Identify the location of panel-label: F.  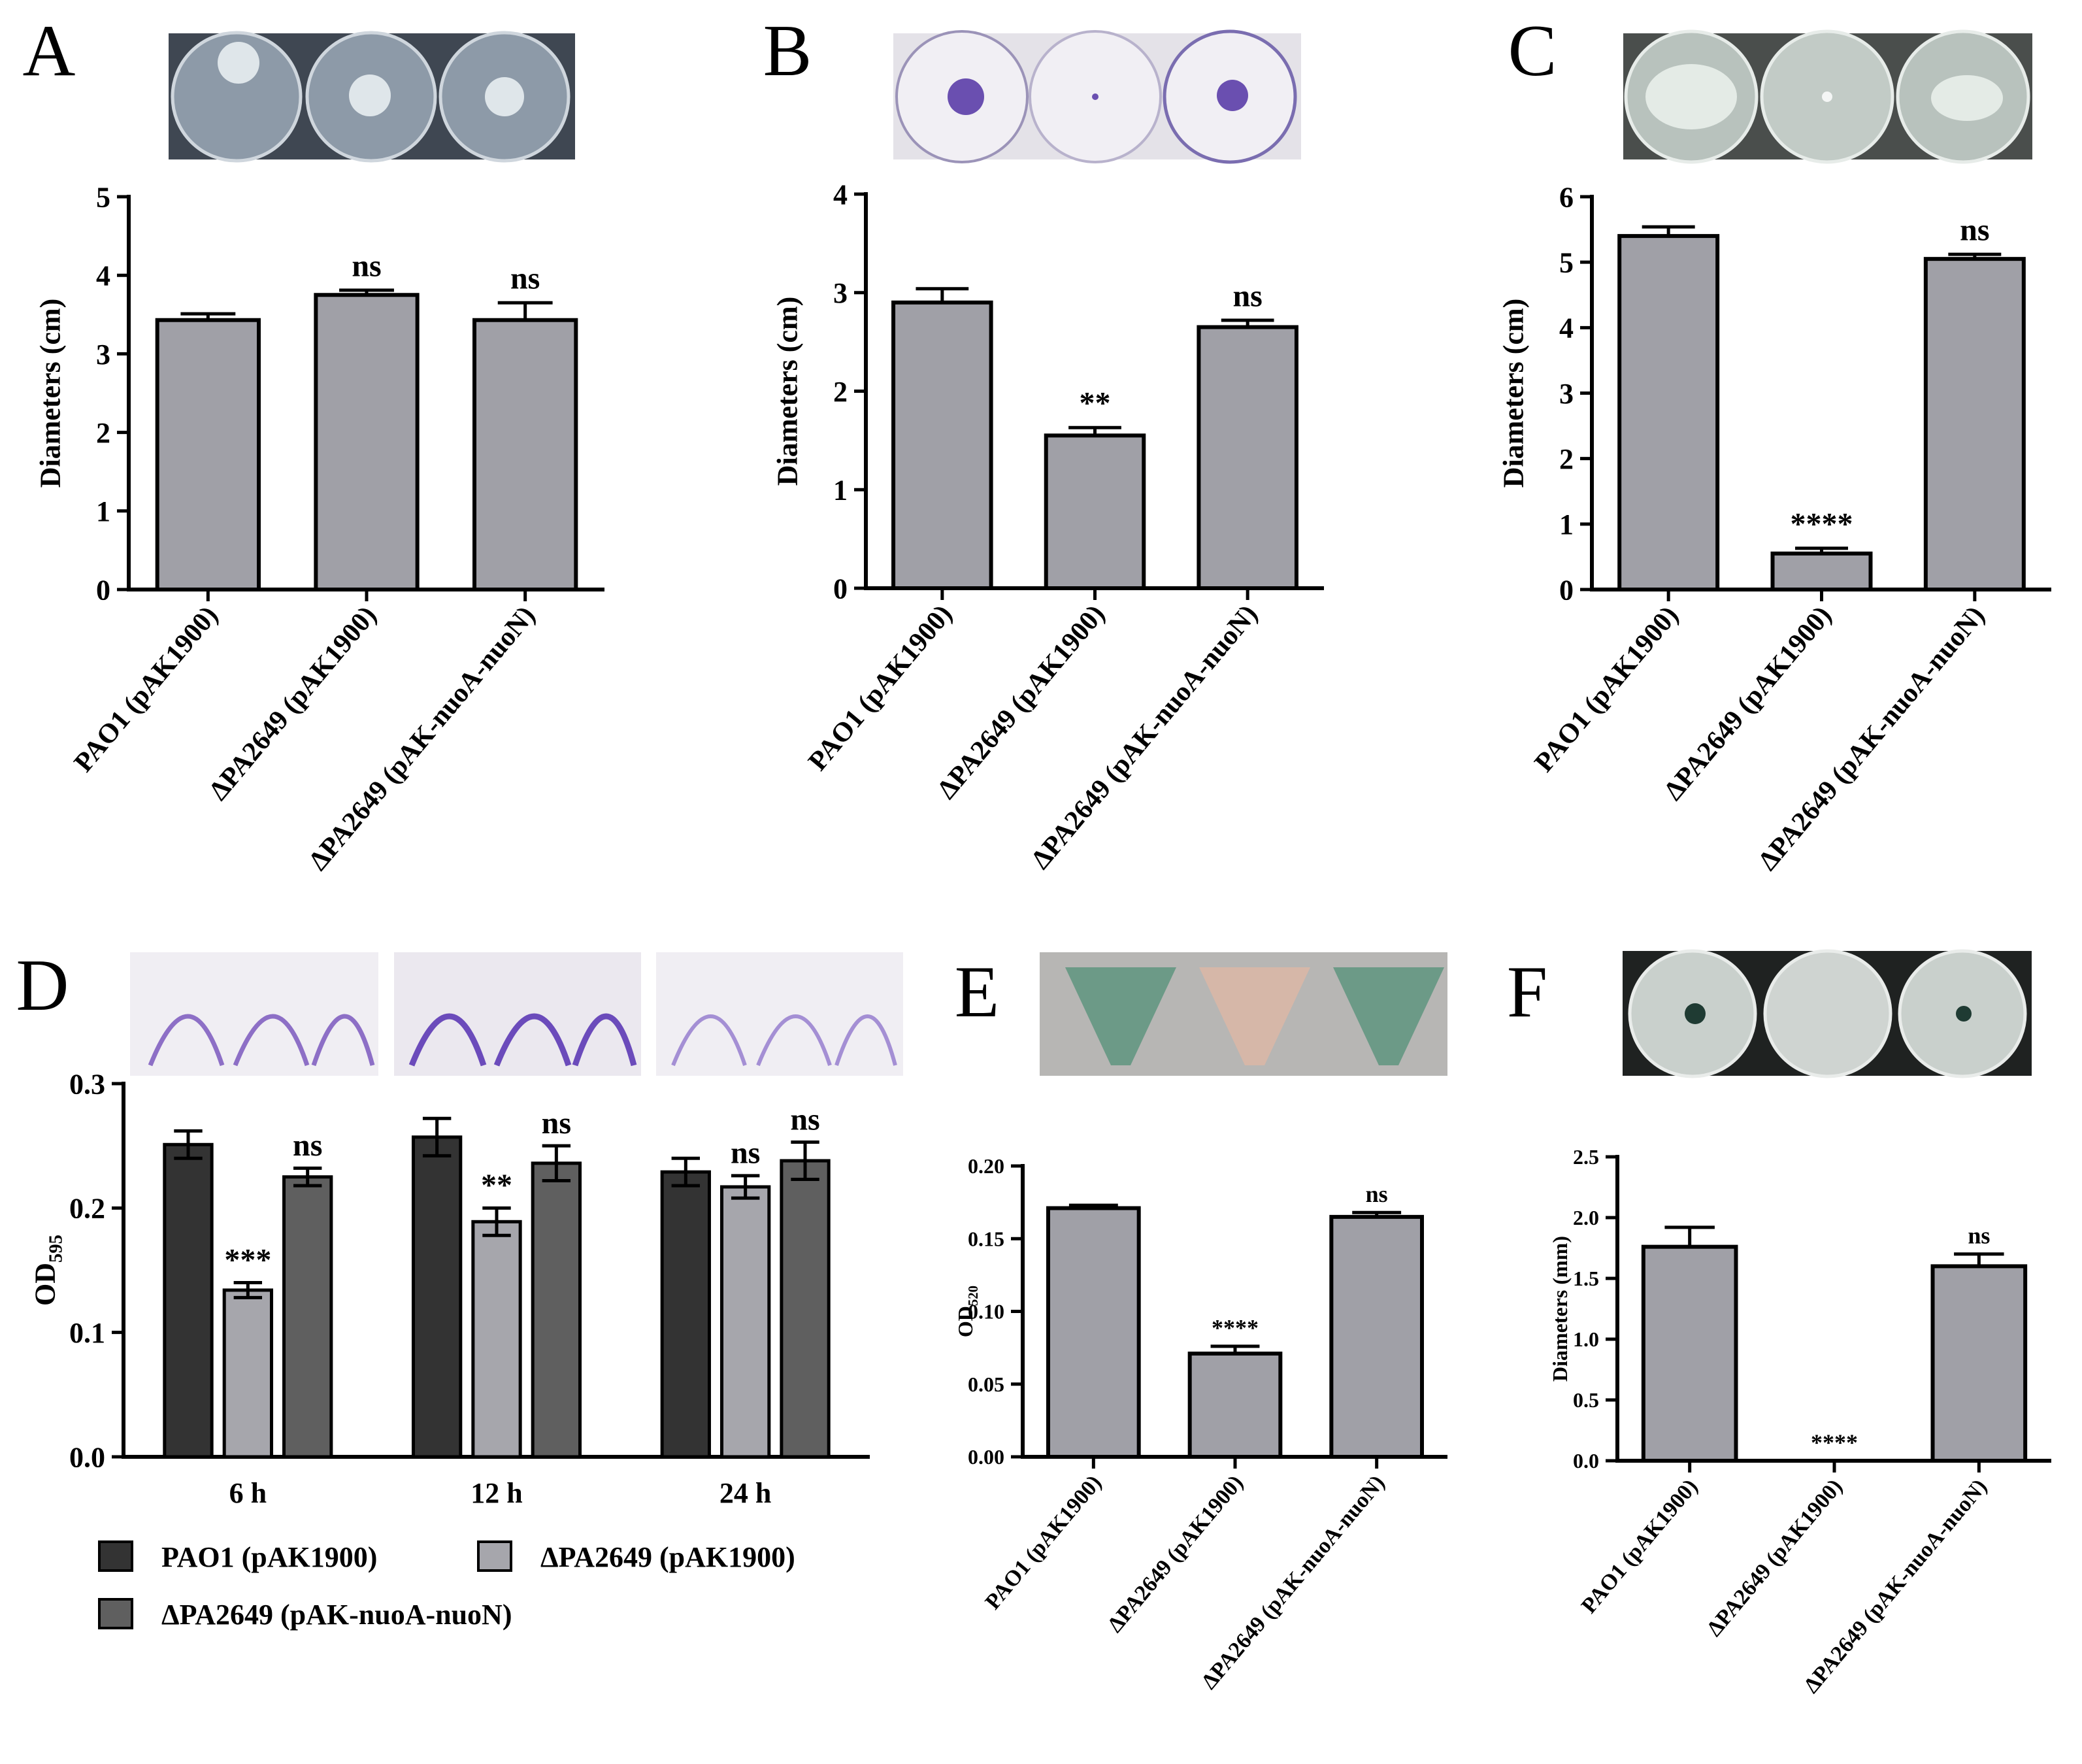
(1527, 992).